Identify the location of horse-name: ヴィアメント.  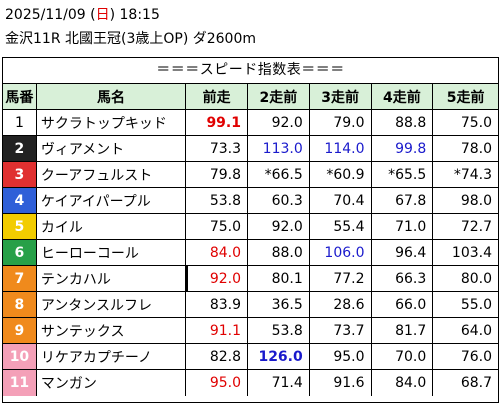
(112, 148).